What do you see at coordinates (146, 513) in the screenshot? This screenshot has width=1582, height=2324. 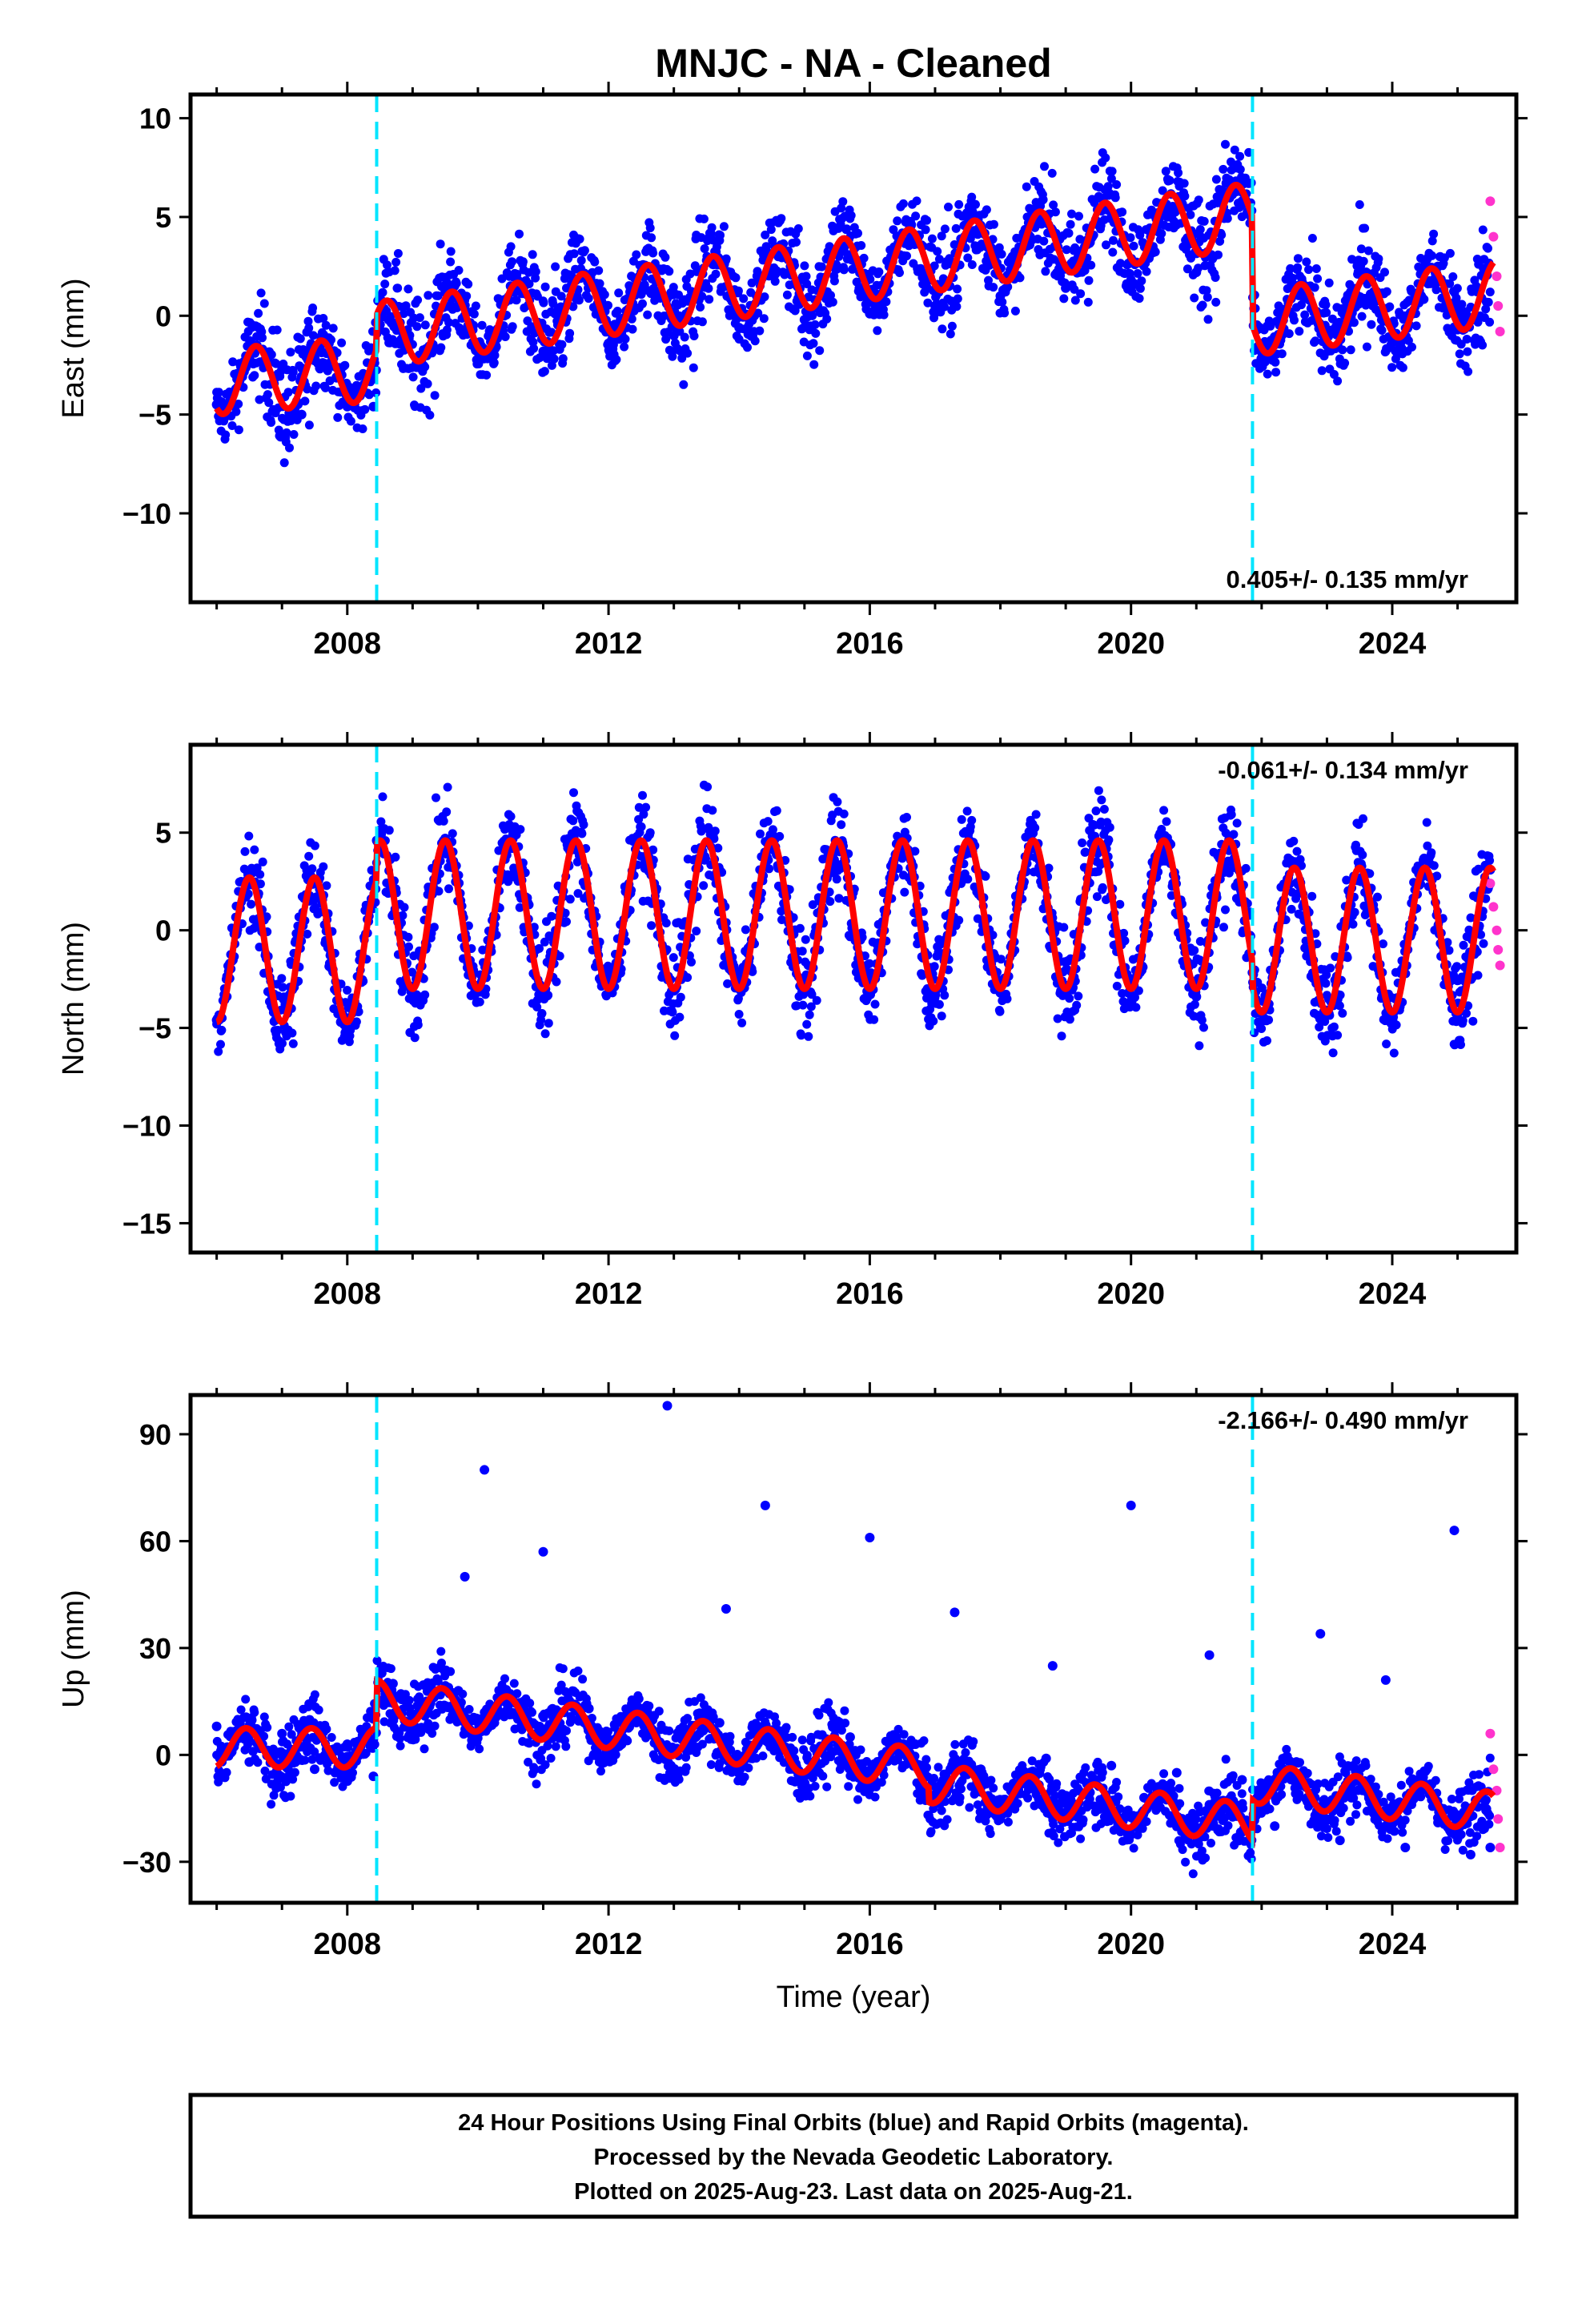 I see `y-tick-label: −10` at bounding box center [146, 513].